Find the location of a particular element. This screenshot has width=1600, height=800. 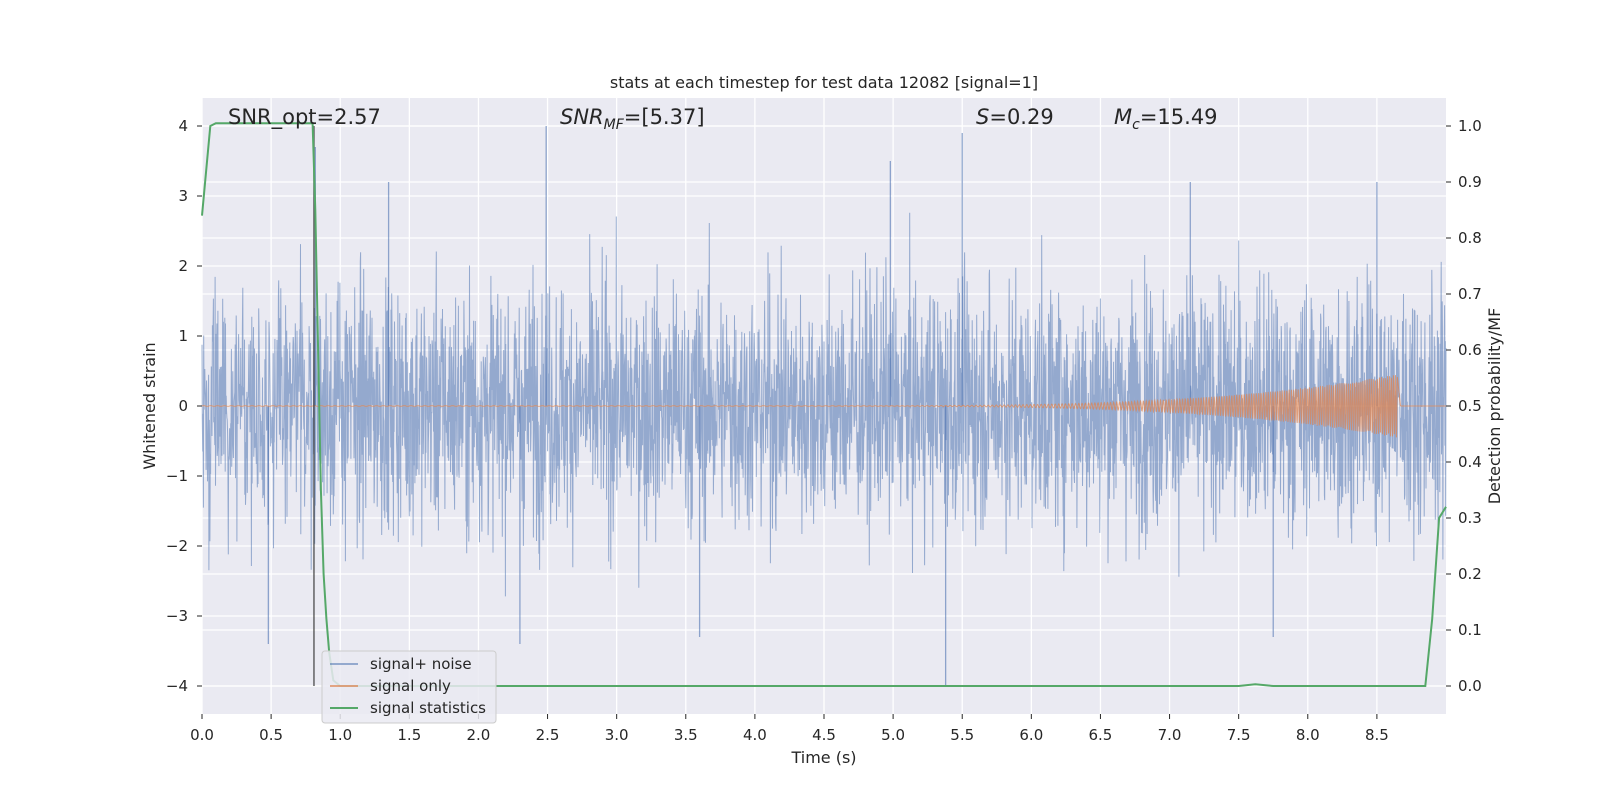

annotation-snr-mf-rest: =[5.37] is located at coordinates (664, 117).